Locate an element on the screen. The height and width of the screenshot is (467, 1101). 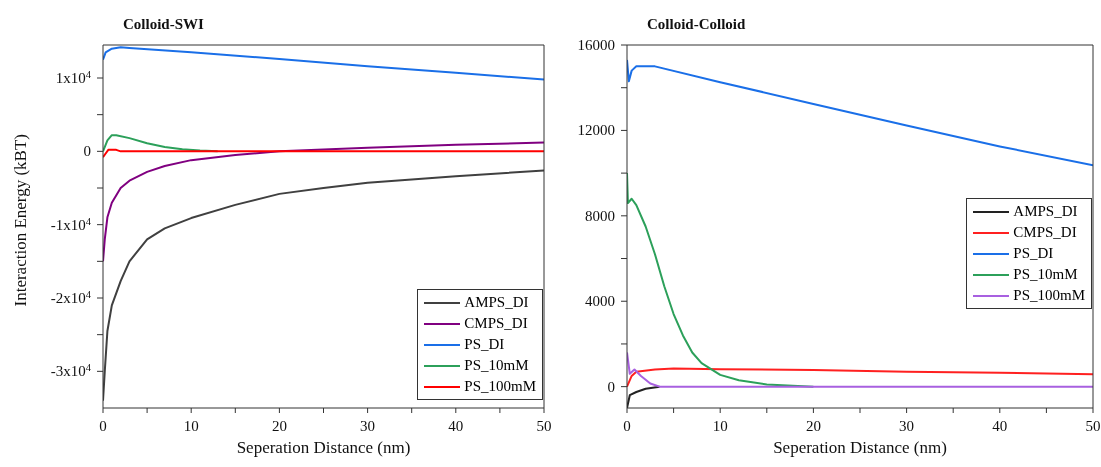
y-tick-label: 8000 is located at coordinates (600, 215).